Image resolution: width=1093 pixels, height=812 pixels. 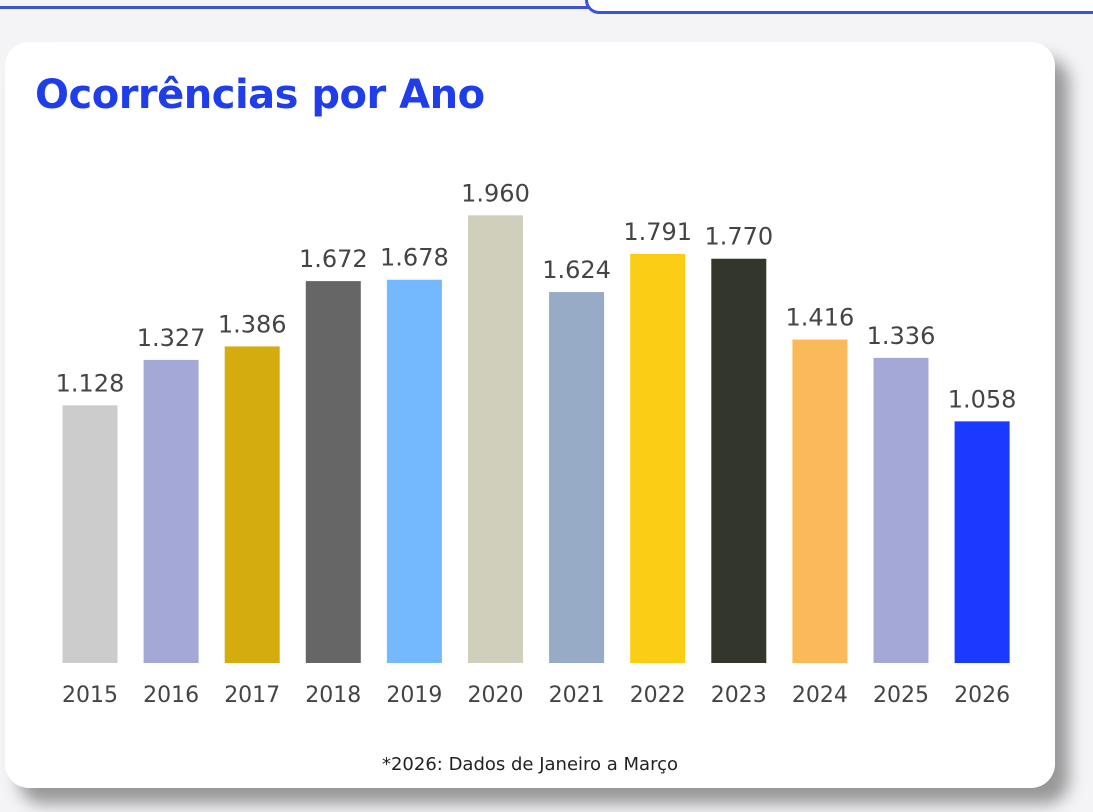 What do you see at coordinates (546, 7) in the screenshot?
I see `header-rule` at bounding box center [546, 7].